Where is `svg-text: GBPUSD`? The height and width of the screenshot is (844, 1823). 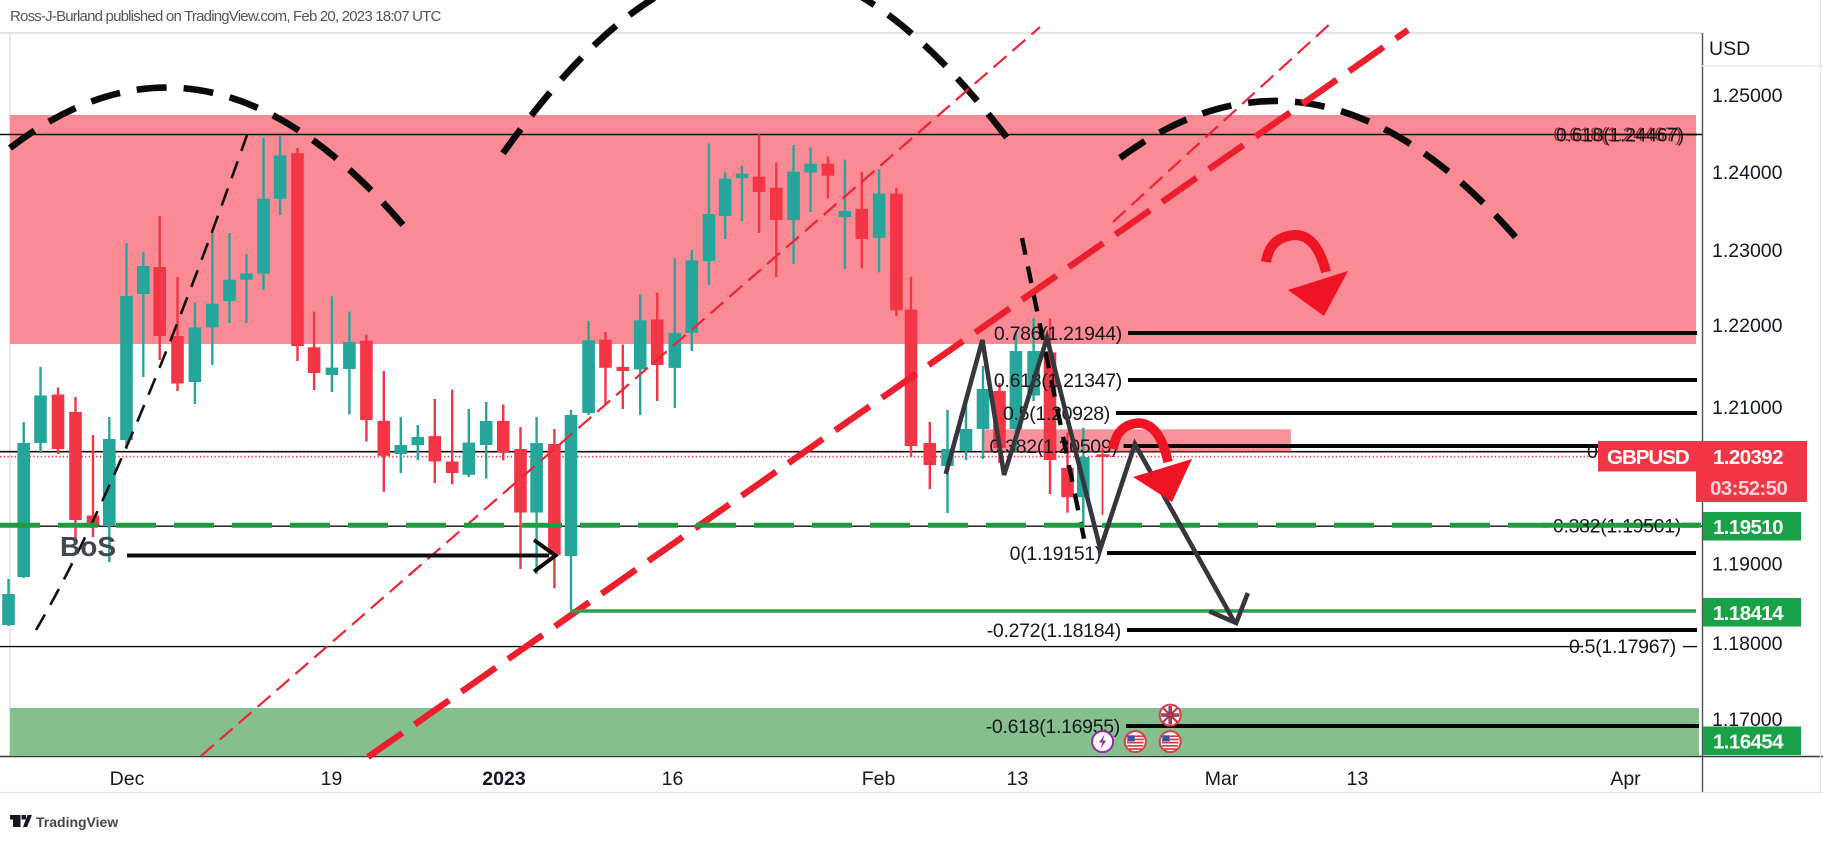
svg-text: GBPUSD is located at coordinates (1648, 457).